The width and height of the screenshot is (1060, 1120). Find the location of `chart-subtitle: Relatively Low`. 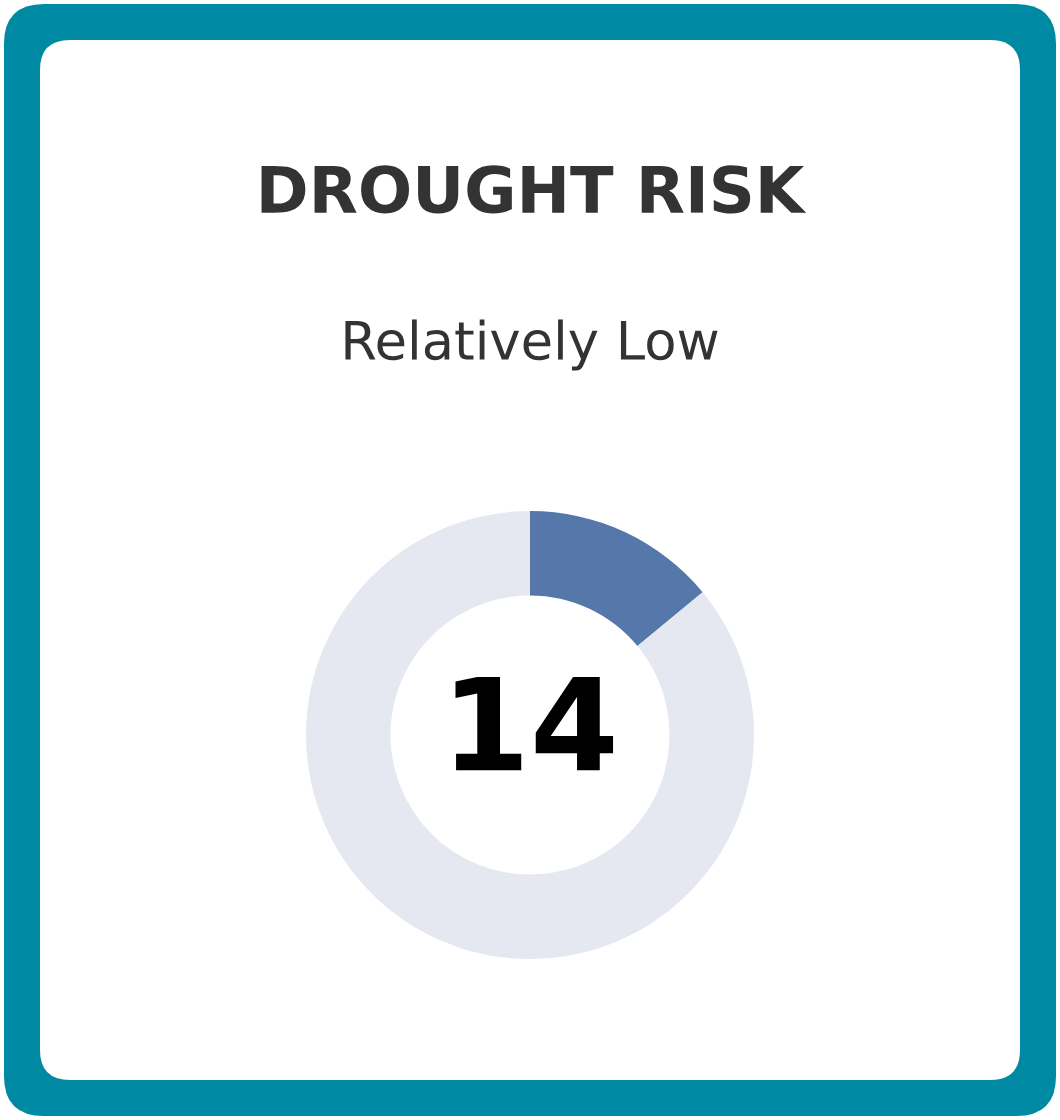

chart-subtitle: Relatively Low is located at coordinates (531, 345).